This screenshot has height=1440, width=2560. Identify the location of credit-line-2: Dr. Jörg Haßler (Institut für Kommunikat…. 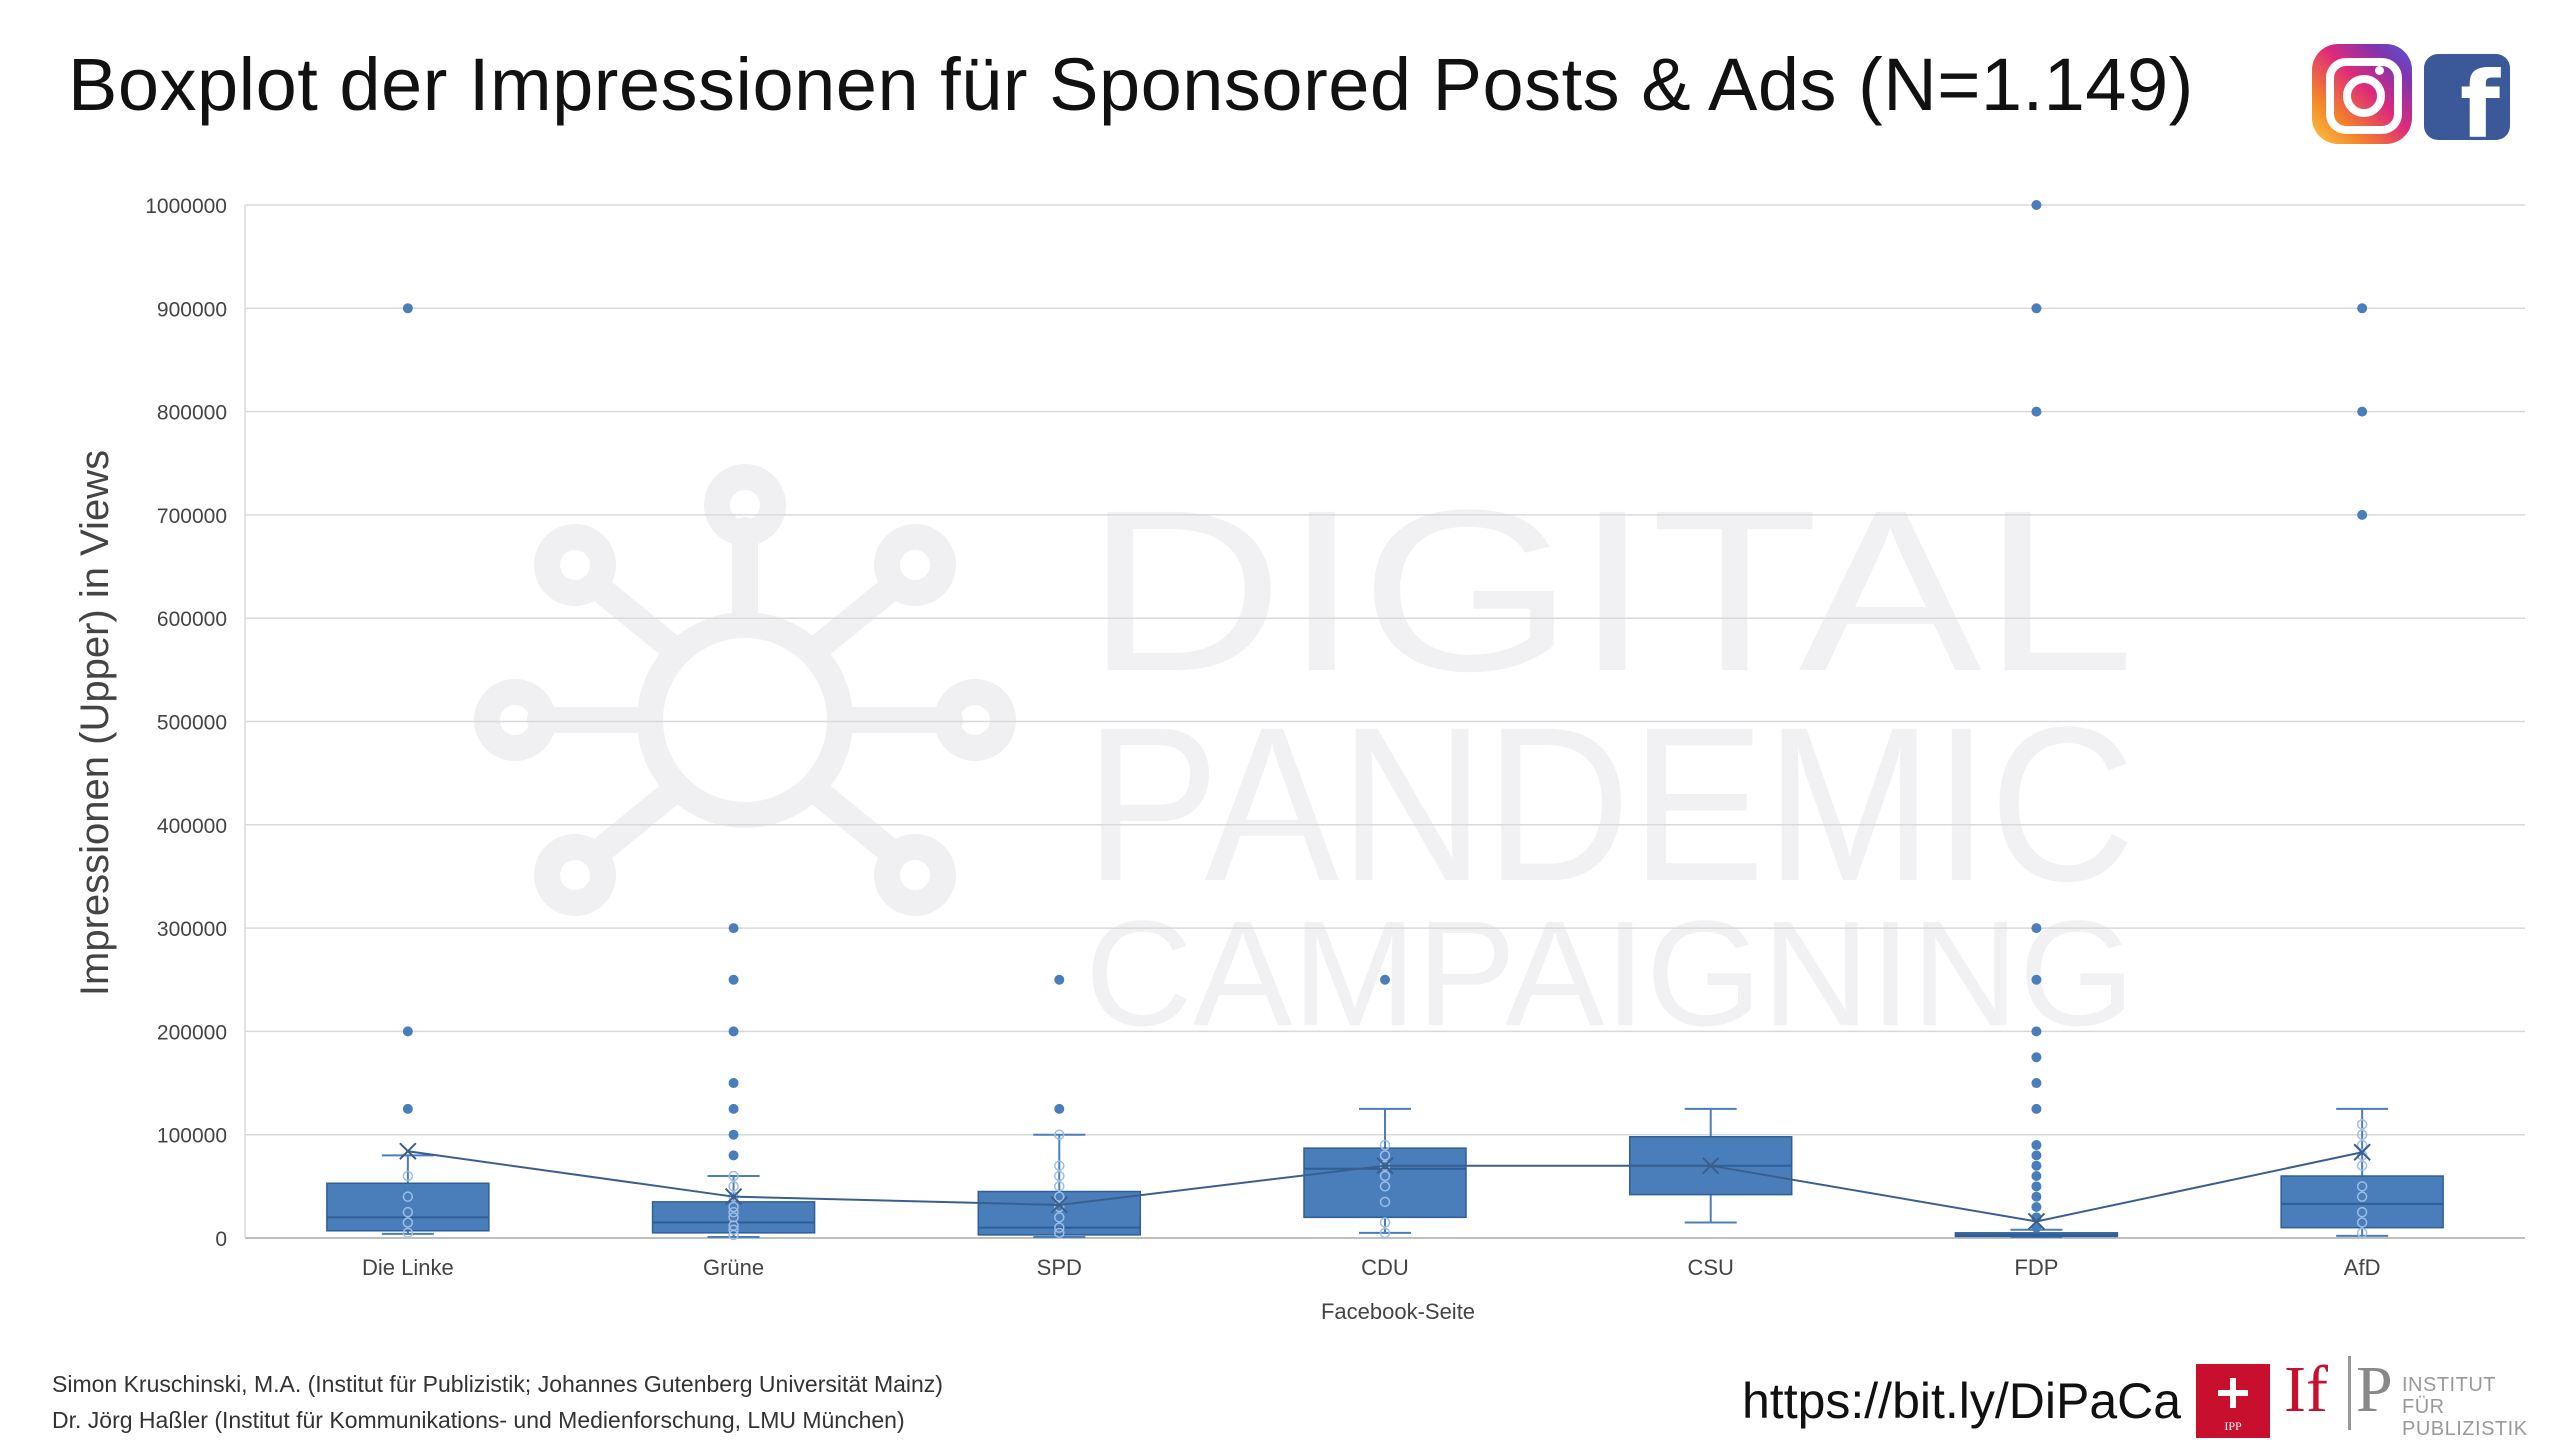
(478, 1420).